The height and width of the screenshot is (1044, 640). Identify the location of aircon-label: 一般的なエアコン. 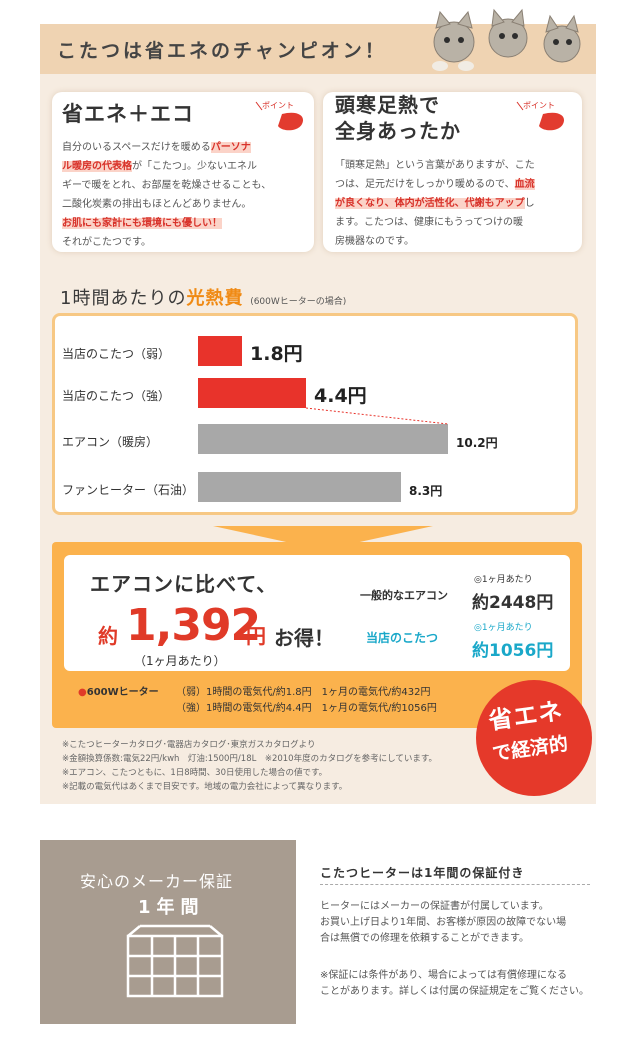
(404, 595).